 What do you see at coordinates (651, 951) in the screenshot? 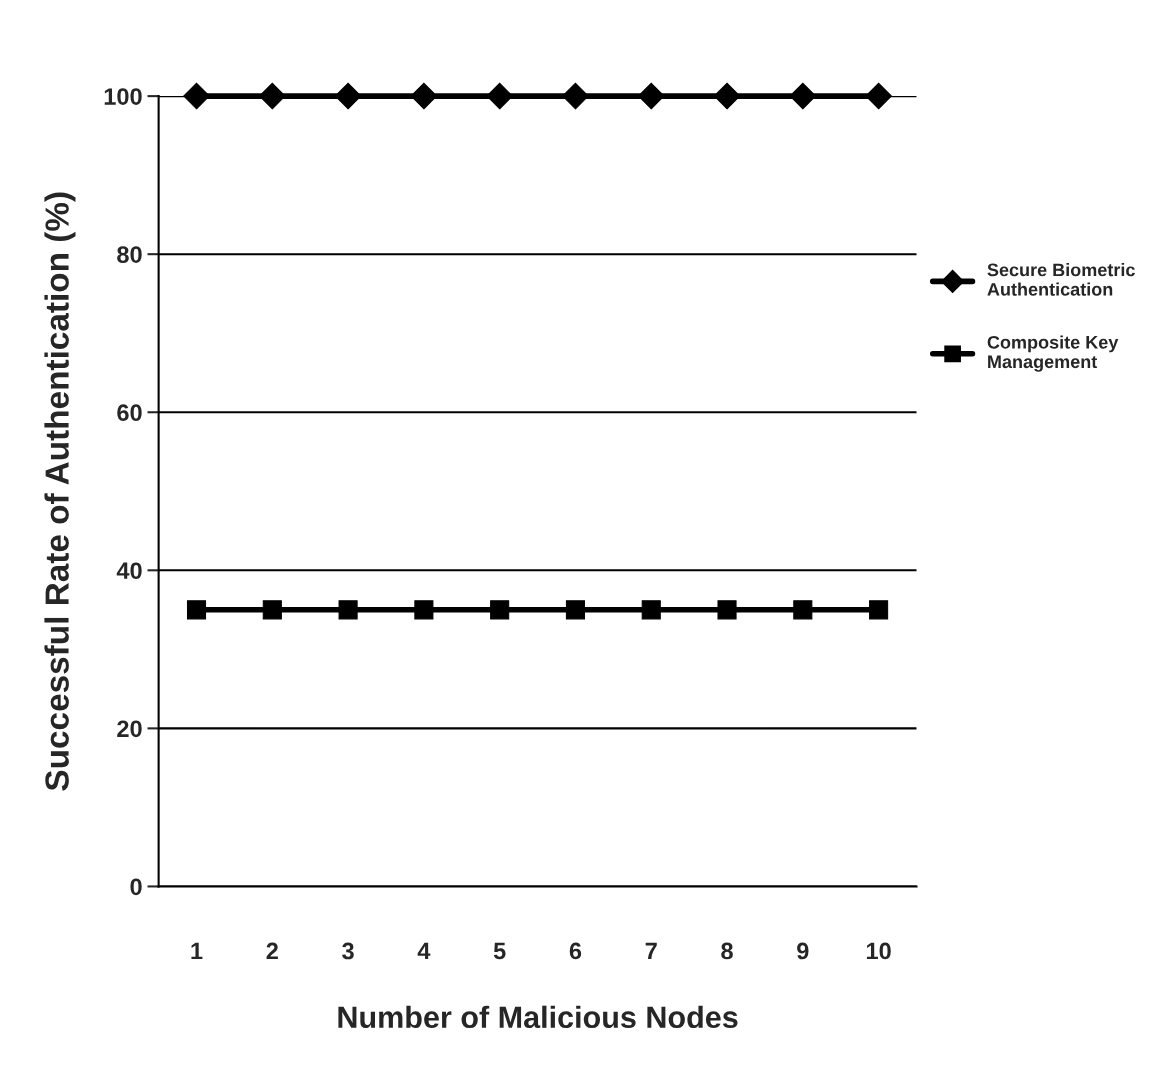
I see `x-tick-label: 7` at bounding box center [651, 951].